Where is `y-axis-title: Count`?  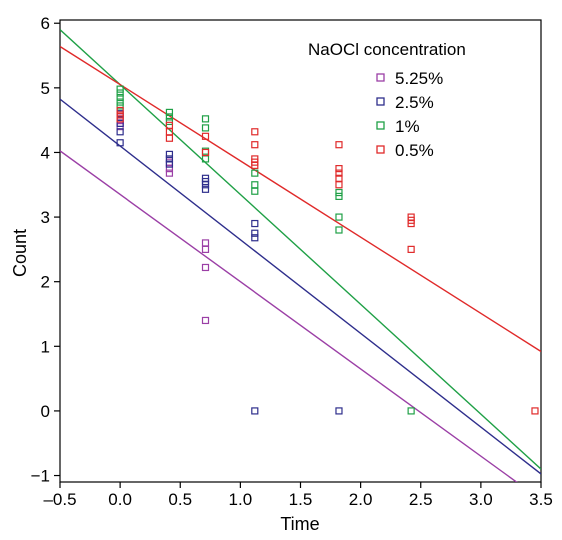 y-axis-title: Count is located at coordinates (20, 253).